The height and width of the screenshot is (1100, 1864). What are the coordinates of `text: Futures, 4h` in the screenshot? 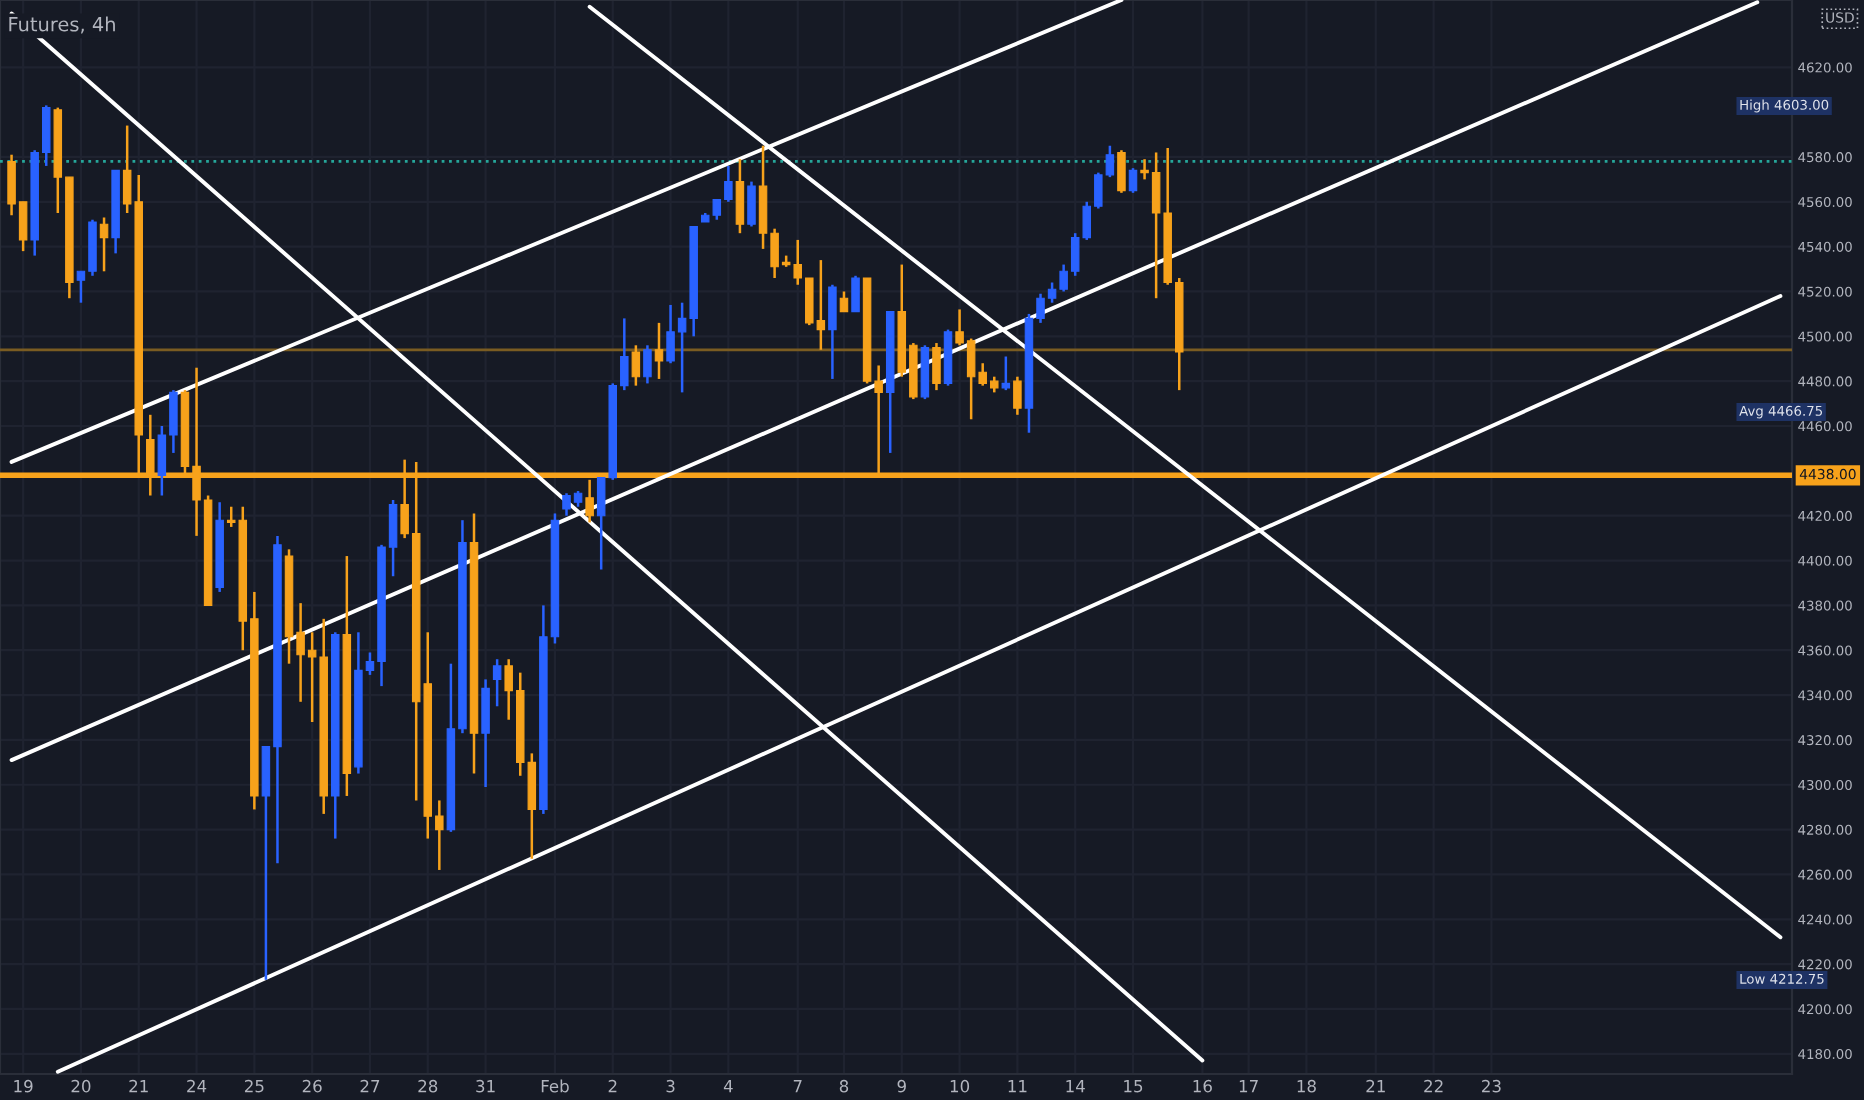 It's located at (62, 25).